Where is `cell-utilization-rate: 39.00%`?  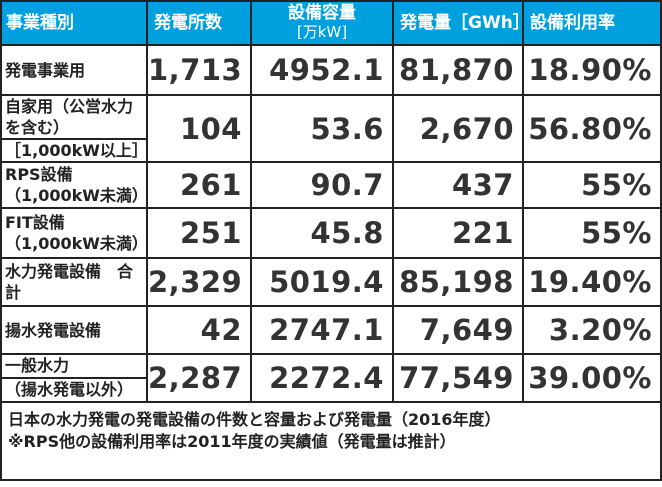 cell-utilization-rate: 39.00% is located at coordinates (592, 378).